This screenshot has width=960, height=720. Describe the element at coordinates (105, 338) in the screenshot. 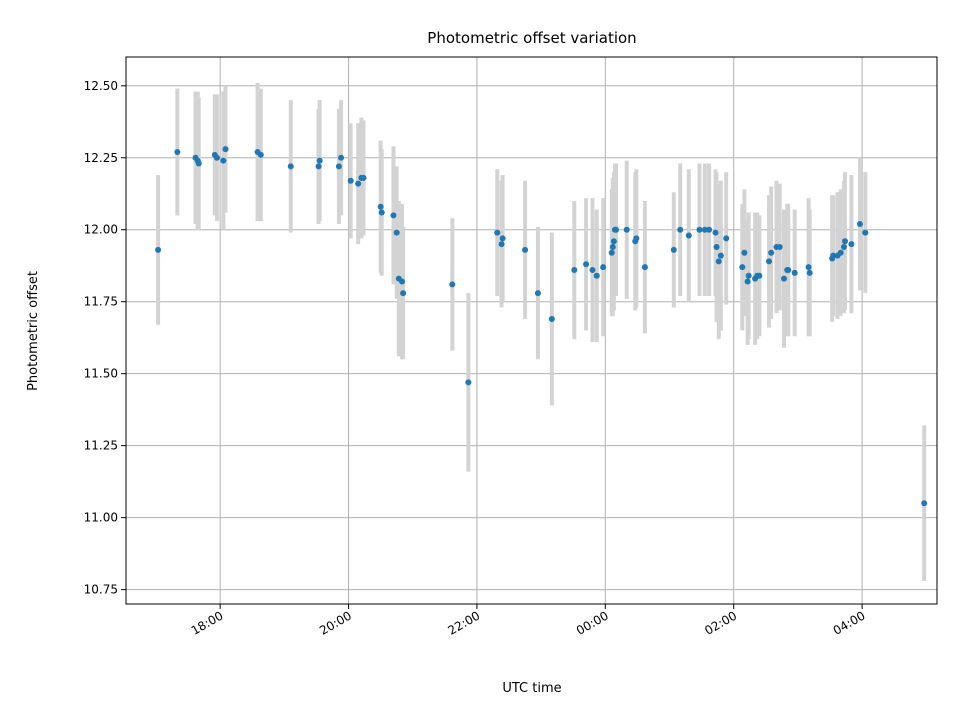

I see `y-axis-ticks: 10.75 11.00 11.25 11.50 11.75 12.00 12.25 12.50` at that location.